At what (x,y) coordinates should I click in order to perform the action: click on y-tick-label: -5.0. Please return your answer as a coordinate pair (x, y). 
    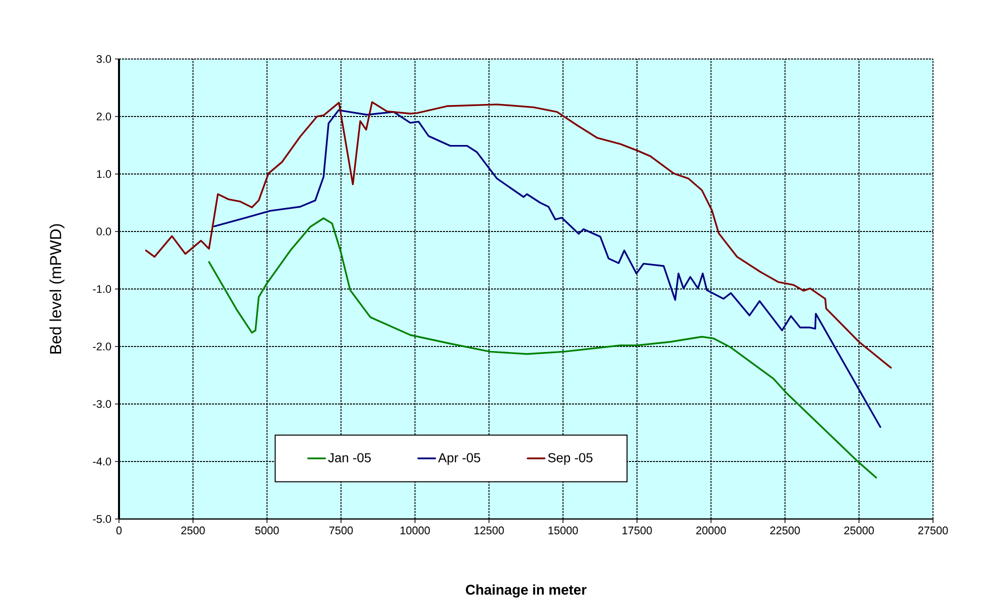
    Looking at the image, I should click on (102, 519).